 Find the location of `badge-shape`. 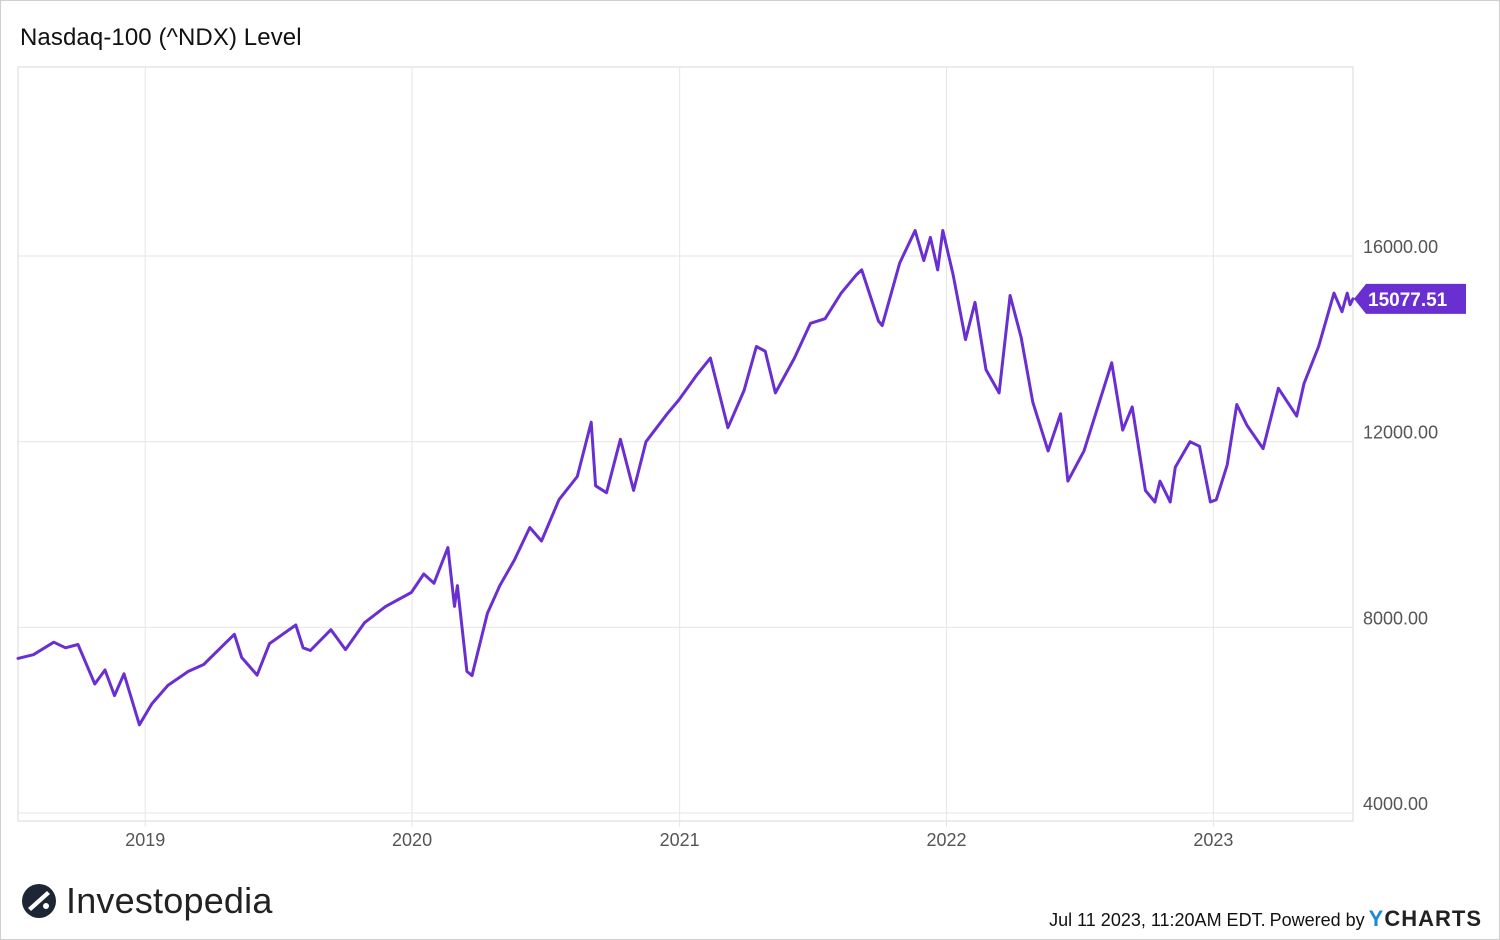

badge-shape is located at coordinates (1410, 298).